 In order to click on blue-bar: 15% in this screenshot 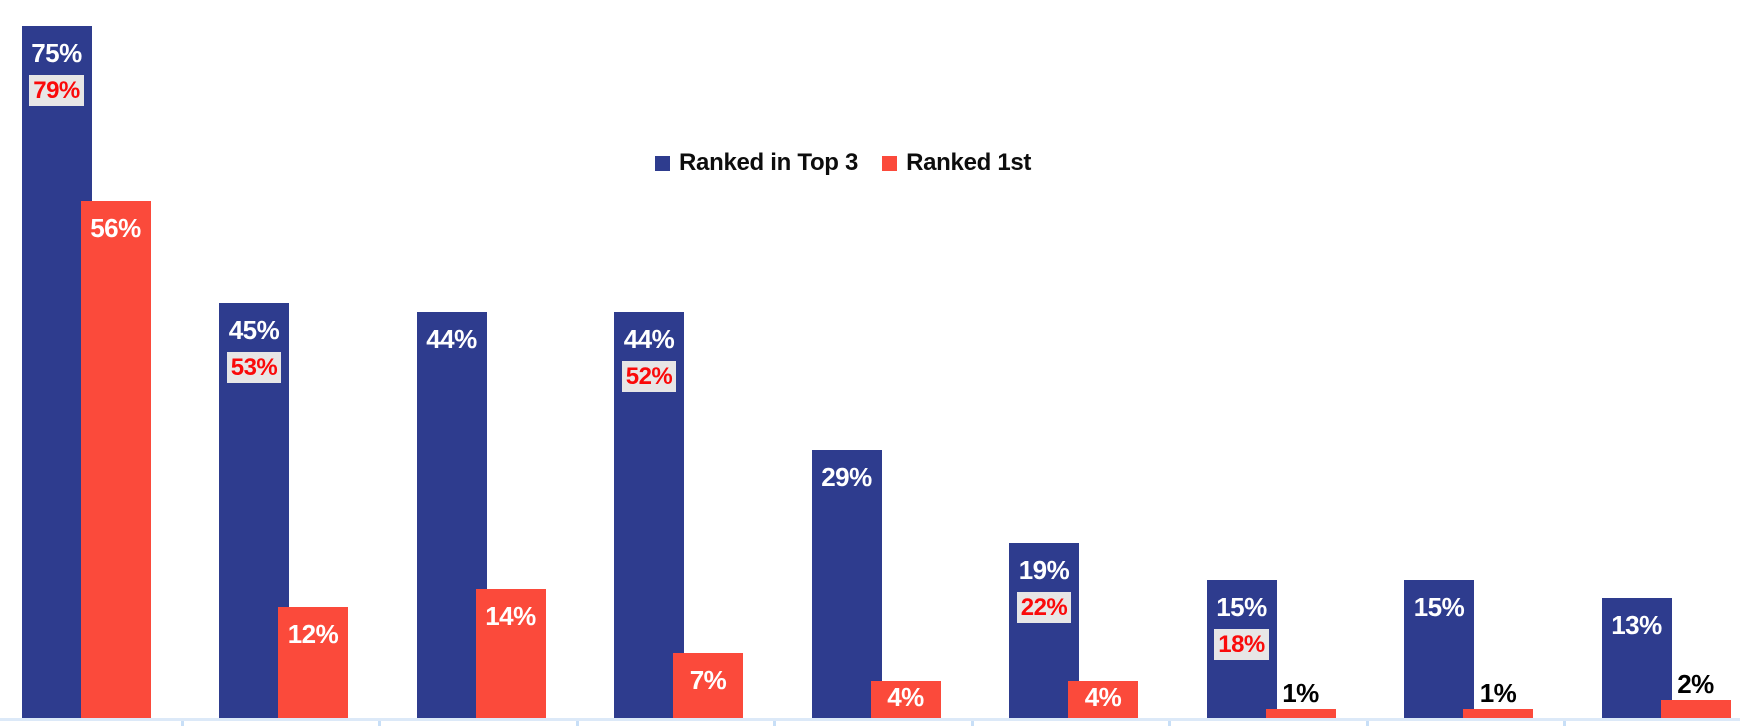, I will do `click(1439, 648)`.